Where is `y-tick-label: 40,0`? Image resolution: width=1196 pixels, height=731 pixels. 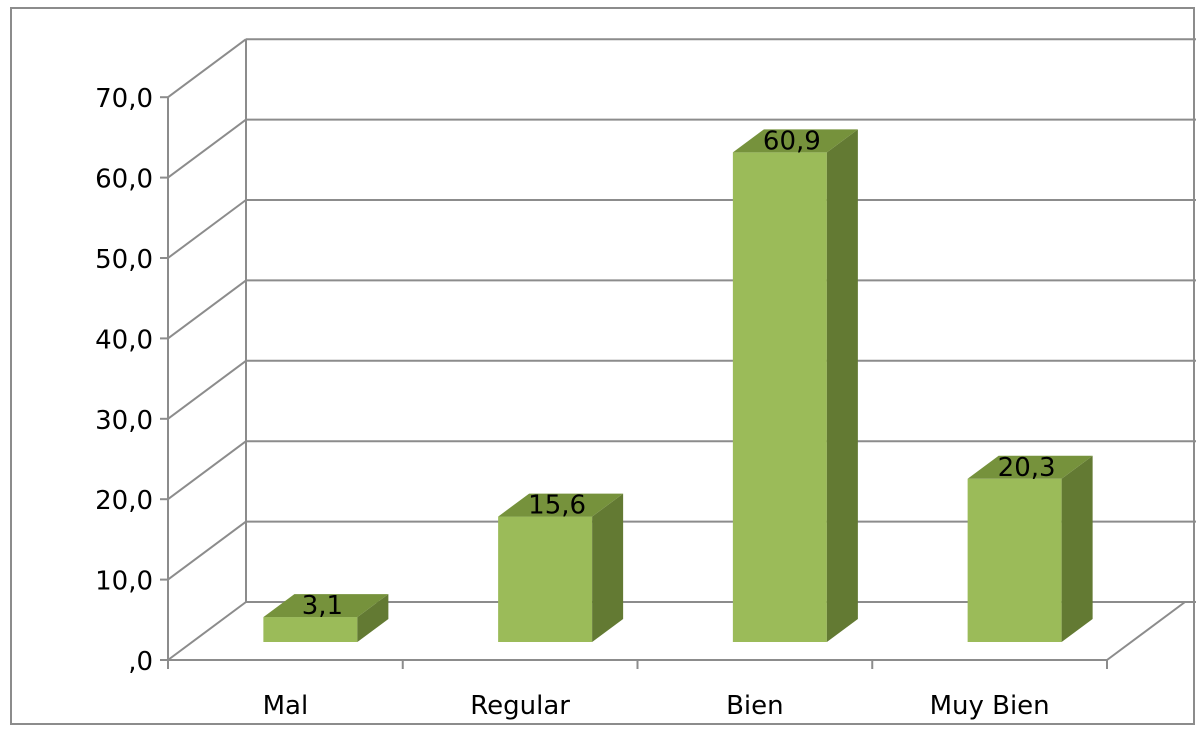 y-tick-label: 40,0 is located at coordinates (124, 340).